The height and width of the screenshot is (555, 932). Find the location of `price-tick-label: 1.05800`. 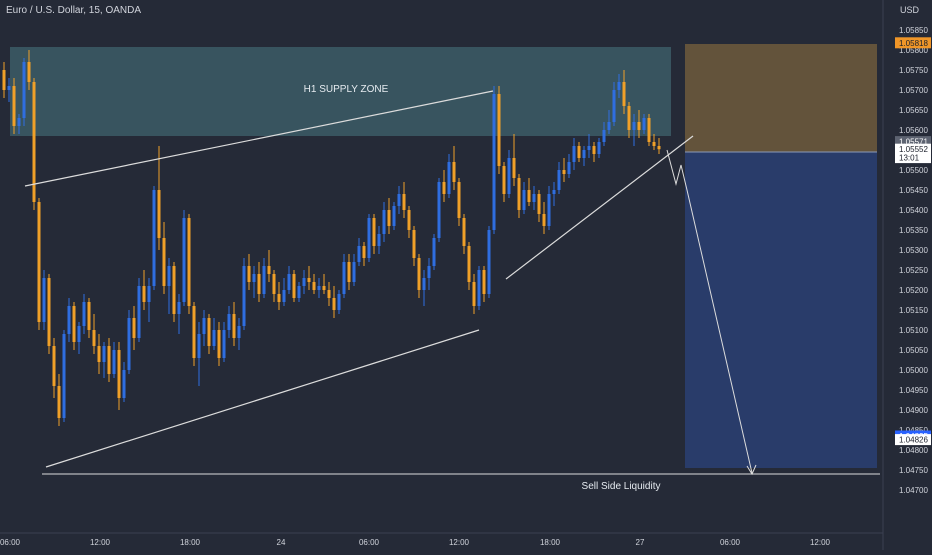

price-tick-label: 1.05800 is located at coordinates (913, 50).